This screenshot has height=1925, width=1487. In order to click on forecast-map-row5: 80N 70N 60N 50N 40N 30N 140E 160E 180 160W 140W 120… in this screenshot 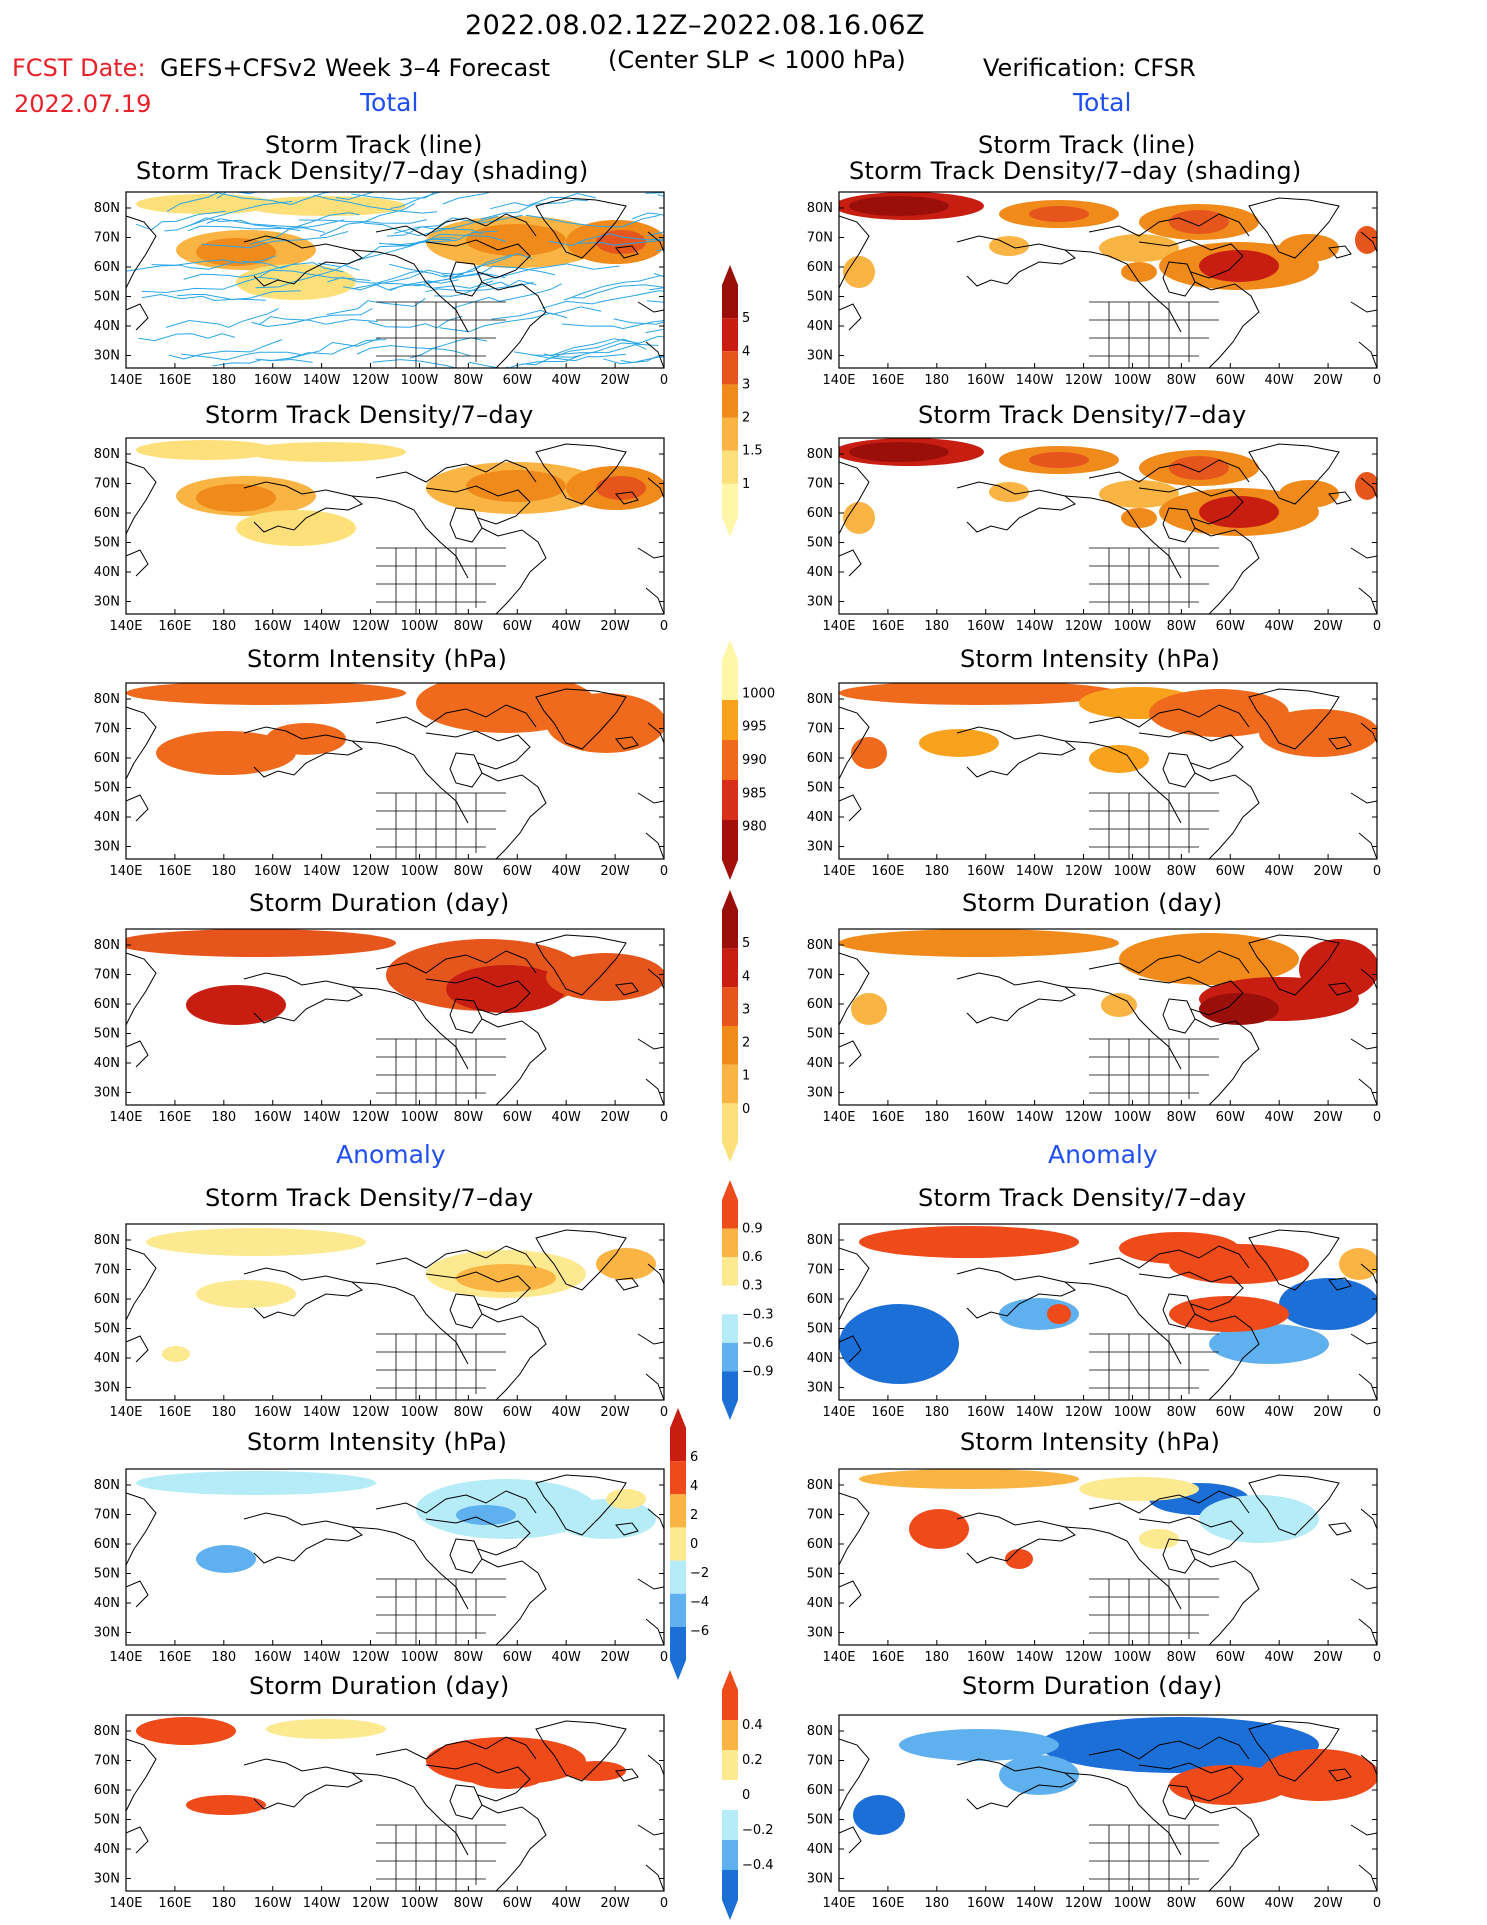, I will do `click(375, 1325)`.